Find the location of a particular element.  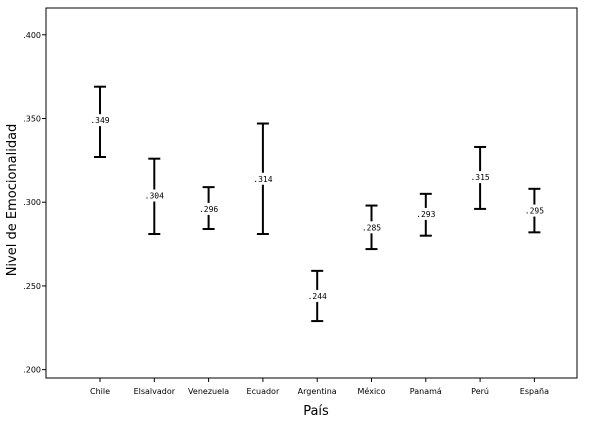

error-bar: .285 is located at coordinates (371, 227).